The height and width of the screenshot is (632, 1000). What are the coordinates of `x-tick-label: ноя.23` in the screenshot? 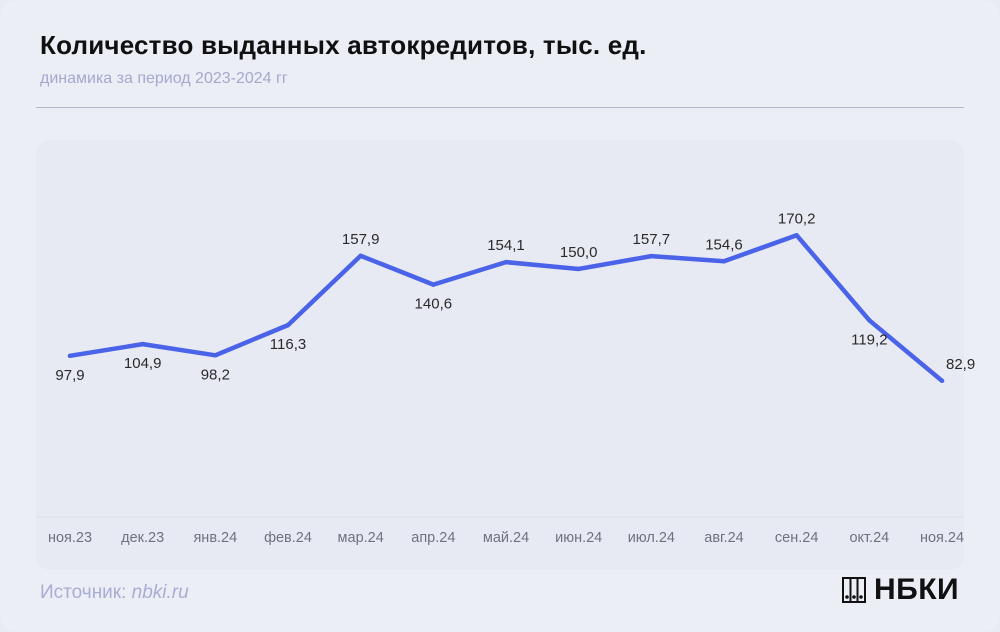 It's located at (70, 538).